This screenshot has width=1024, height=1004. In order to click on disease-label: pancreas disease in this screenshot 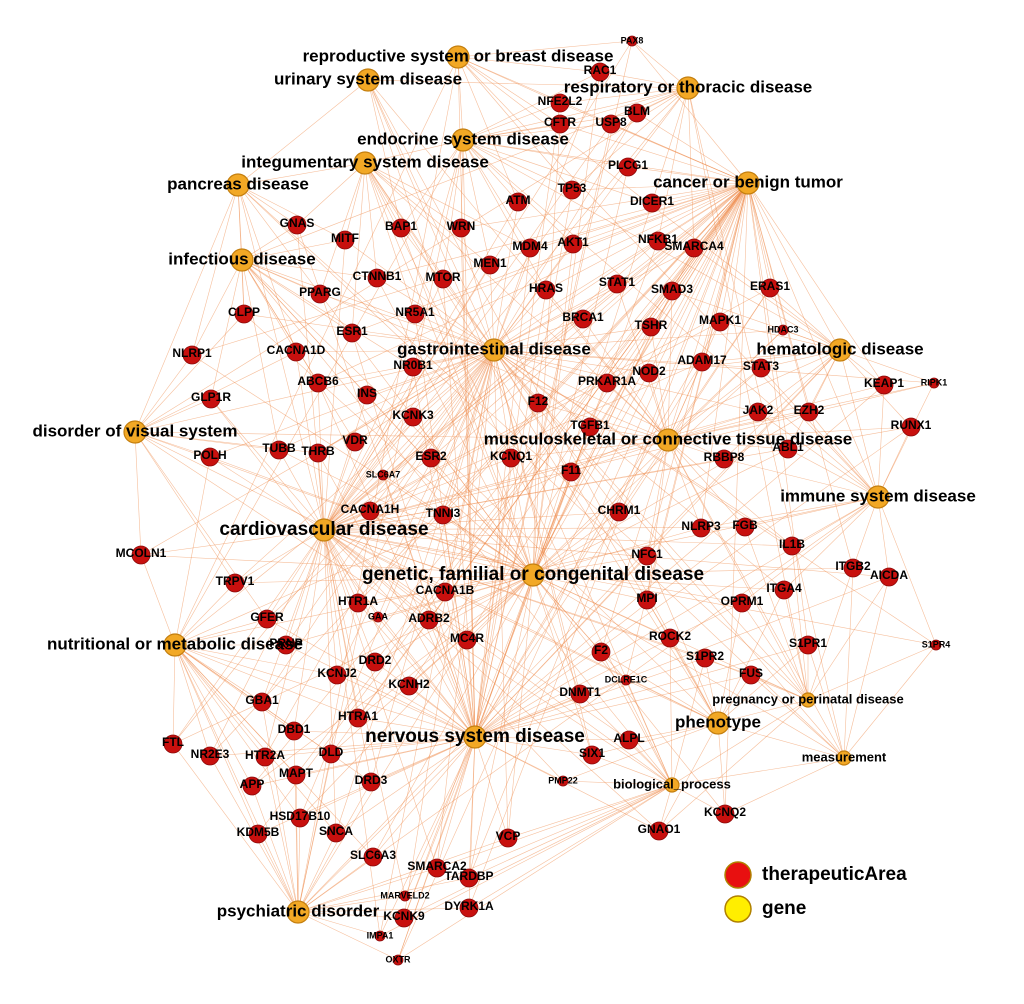, I will do `click(238, 183)`.